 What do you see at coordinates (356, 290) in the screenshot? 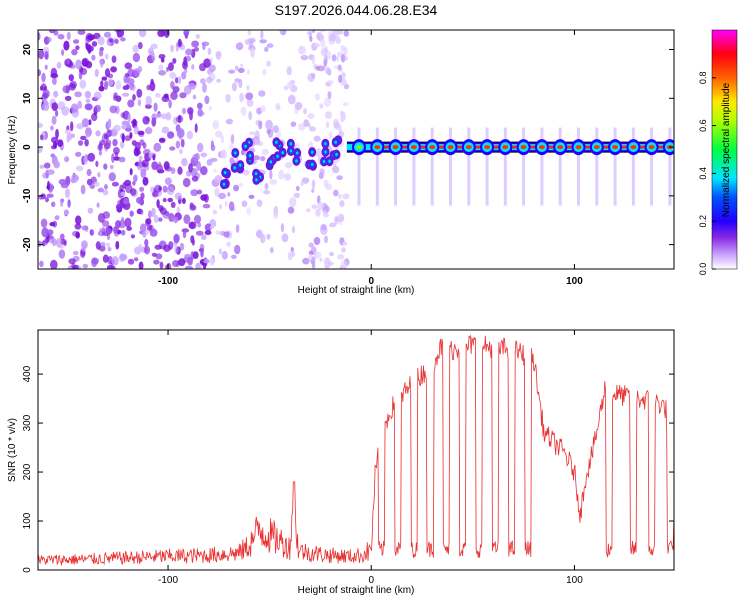
I see `spectrogram-xlabel: Height of straight line (km)` at bounding box center [356, 290].